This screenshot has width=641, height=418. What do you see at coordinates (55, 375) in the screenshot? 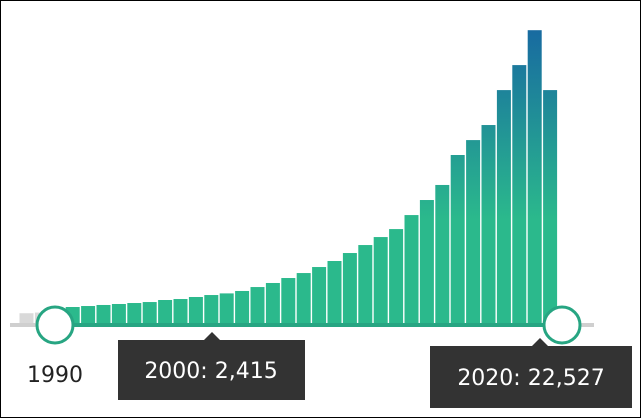
I see `start-label: 1990` at bounding box center [55, 375].